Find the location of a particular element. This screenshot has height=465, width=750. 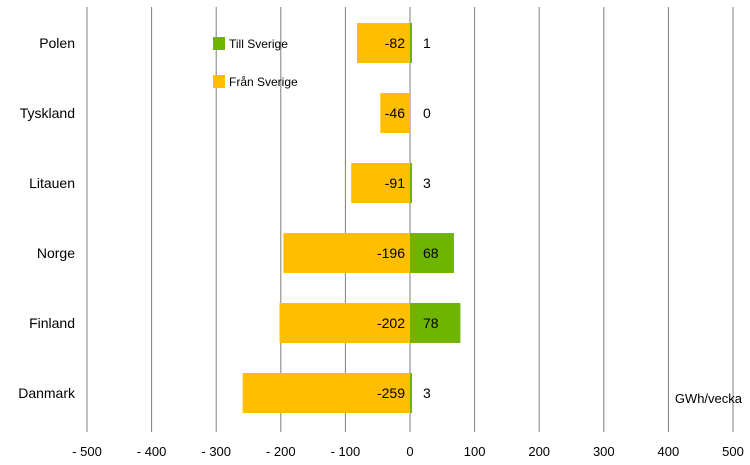

legend-label-till-sverige: Till Sverige is located at coordinates (258, 44).